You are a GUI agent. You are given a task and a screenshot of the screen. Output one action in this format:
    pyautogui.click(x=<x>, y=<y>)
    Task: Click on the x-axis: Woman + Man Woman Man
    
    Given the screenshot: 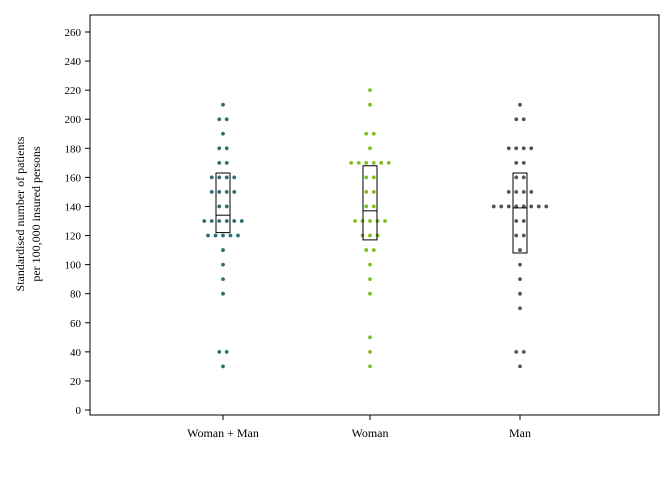 What is the action you would take?
    pyautogui.click(x=359, y=427)
    